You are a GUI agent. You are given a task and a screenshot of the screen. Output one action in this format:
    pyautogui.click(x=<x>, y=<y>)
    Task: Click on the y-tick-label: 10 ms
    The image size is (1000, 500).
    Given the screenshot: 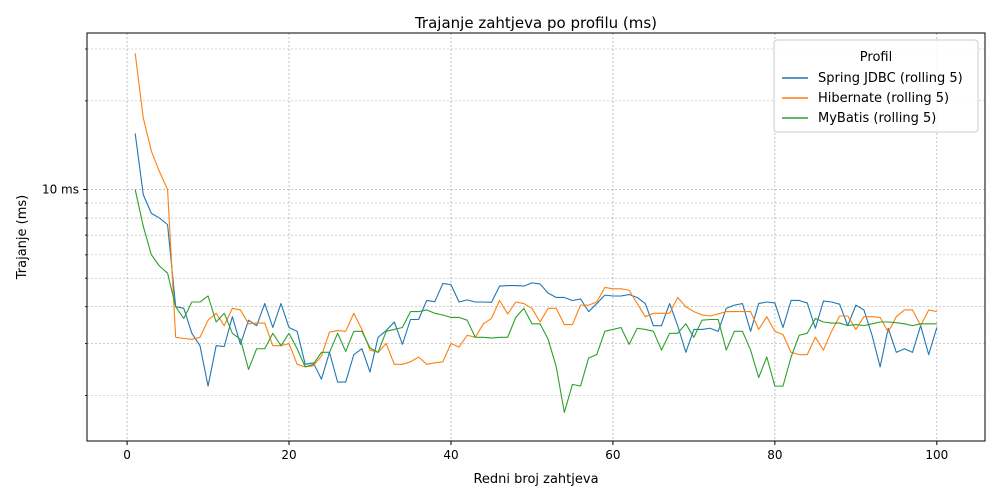 What is the action you would take?
    pyautogui.click(x=60, y=190)
    